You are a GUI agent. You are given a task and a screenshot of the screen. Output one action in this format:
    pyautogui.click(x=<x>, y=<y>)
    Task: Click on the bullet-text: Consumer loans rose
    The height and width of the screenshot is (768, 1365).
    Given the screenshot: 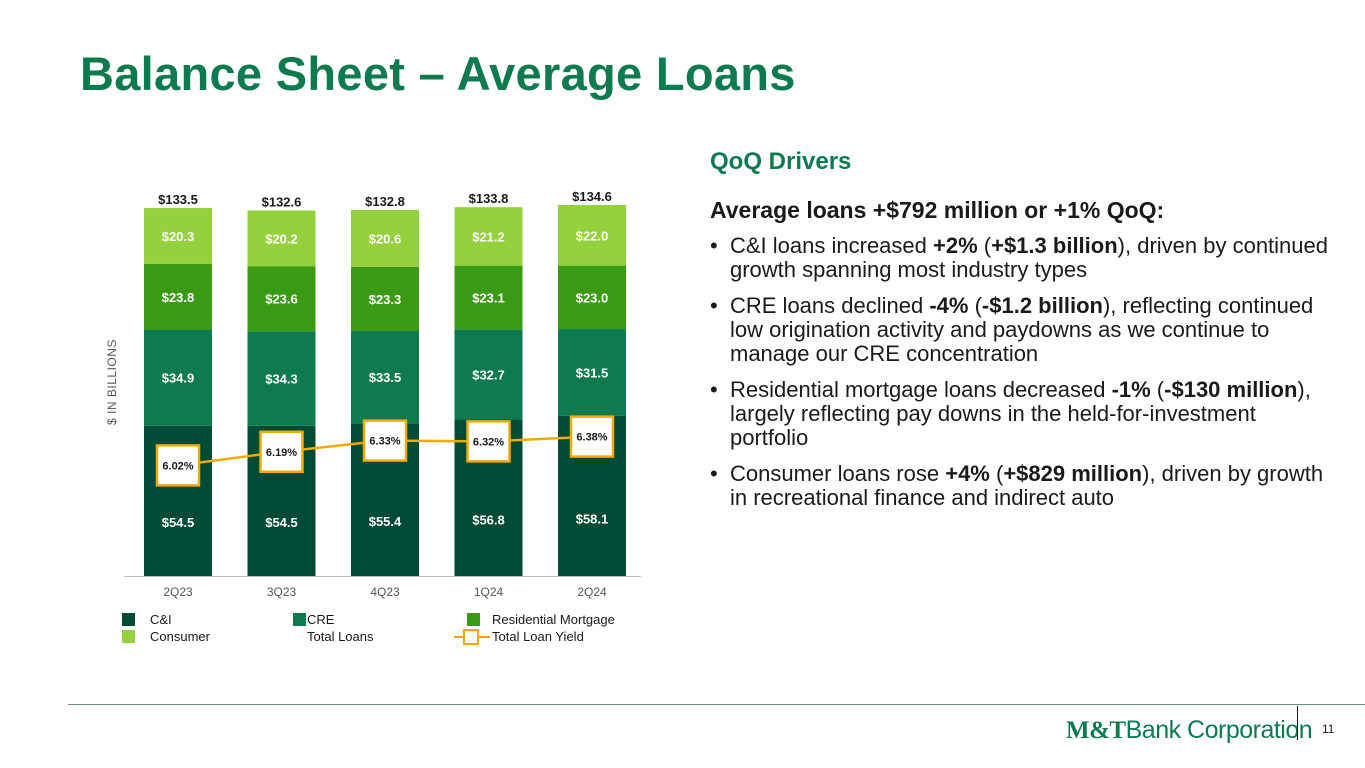 What is the action you would take?
    pyautogui.click(x=838, y=473)
    